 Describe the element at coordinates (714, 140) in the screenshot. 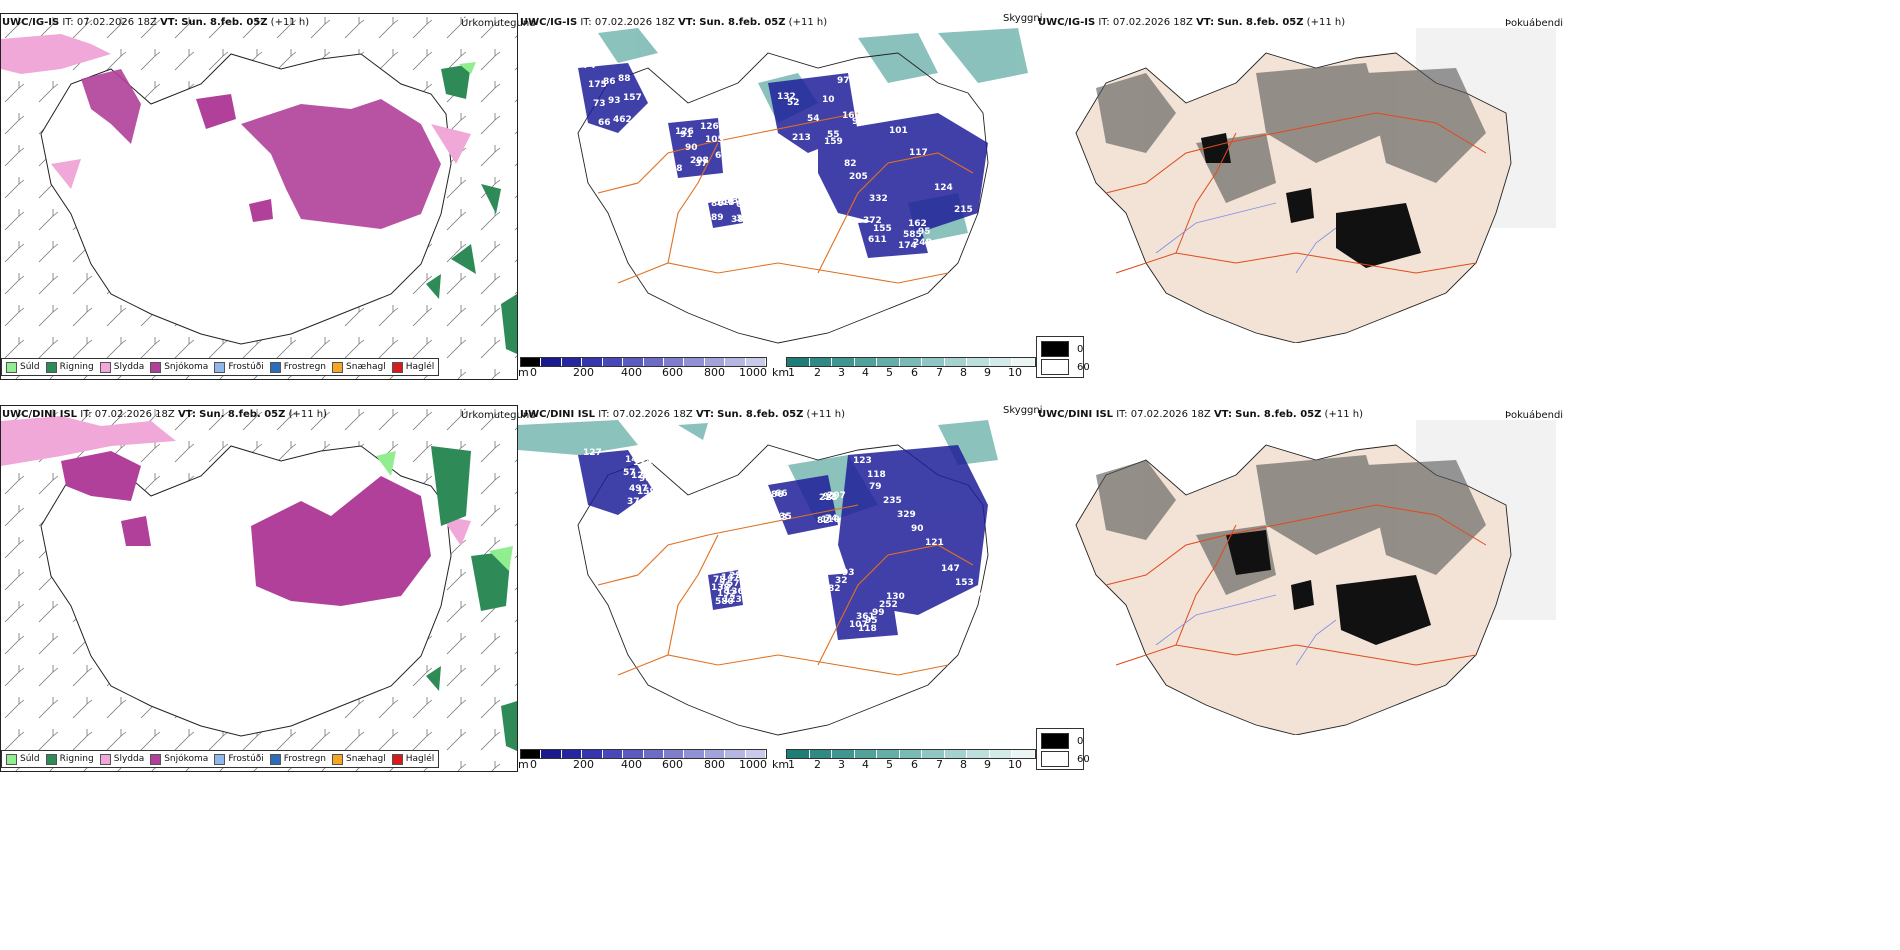

I see `visibility-value-label: 105` at that location.